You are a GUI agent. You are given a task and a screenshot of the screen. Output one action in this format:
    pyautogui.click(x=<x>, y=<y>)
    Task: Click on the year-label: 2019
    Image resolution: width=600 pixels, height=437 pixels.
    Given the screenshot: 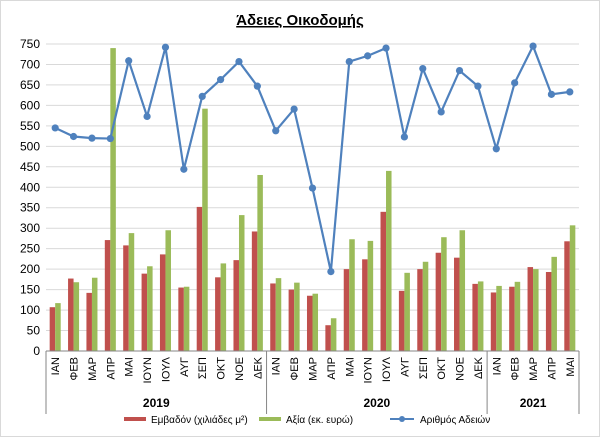 What is the action you would take?
    pyautogui.click(x=156, y=403)
    